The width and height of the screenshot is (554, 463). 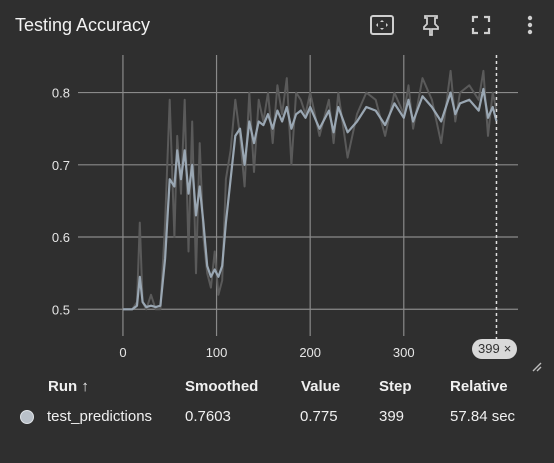 What do you see at coordinates (217, 352) in the screenshot?
I see `x-tick-label: 100` at bounding box center [217, 352].